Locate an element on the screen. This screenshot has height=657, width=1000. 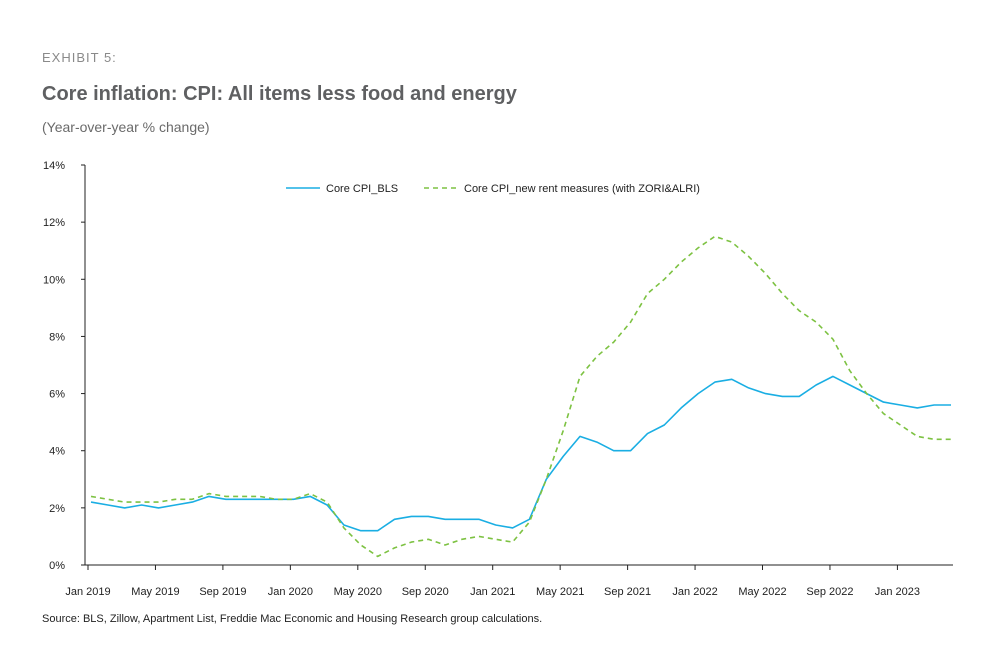
legend-label: Core CPI_BLS is located at coordinates (362, 189).